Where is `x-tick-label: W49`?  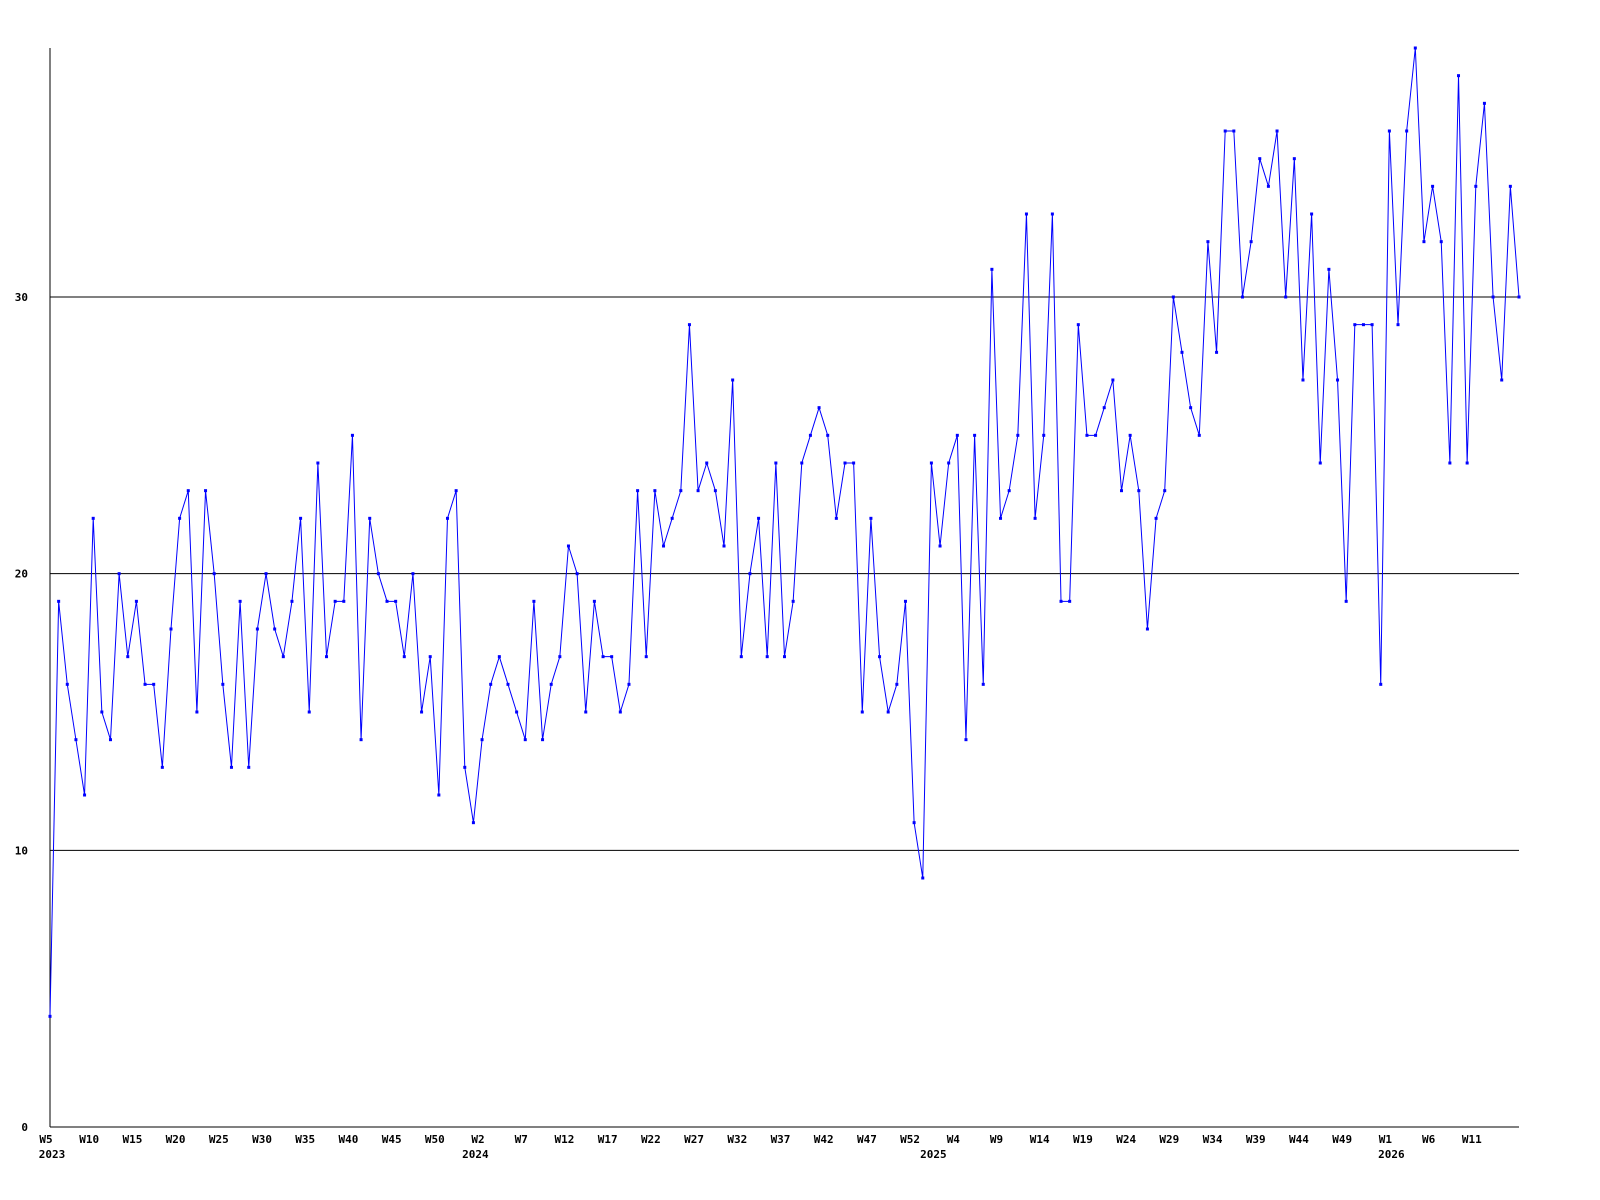
x-tick-label: W49 is located at coordinates (1342, 1139).